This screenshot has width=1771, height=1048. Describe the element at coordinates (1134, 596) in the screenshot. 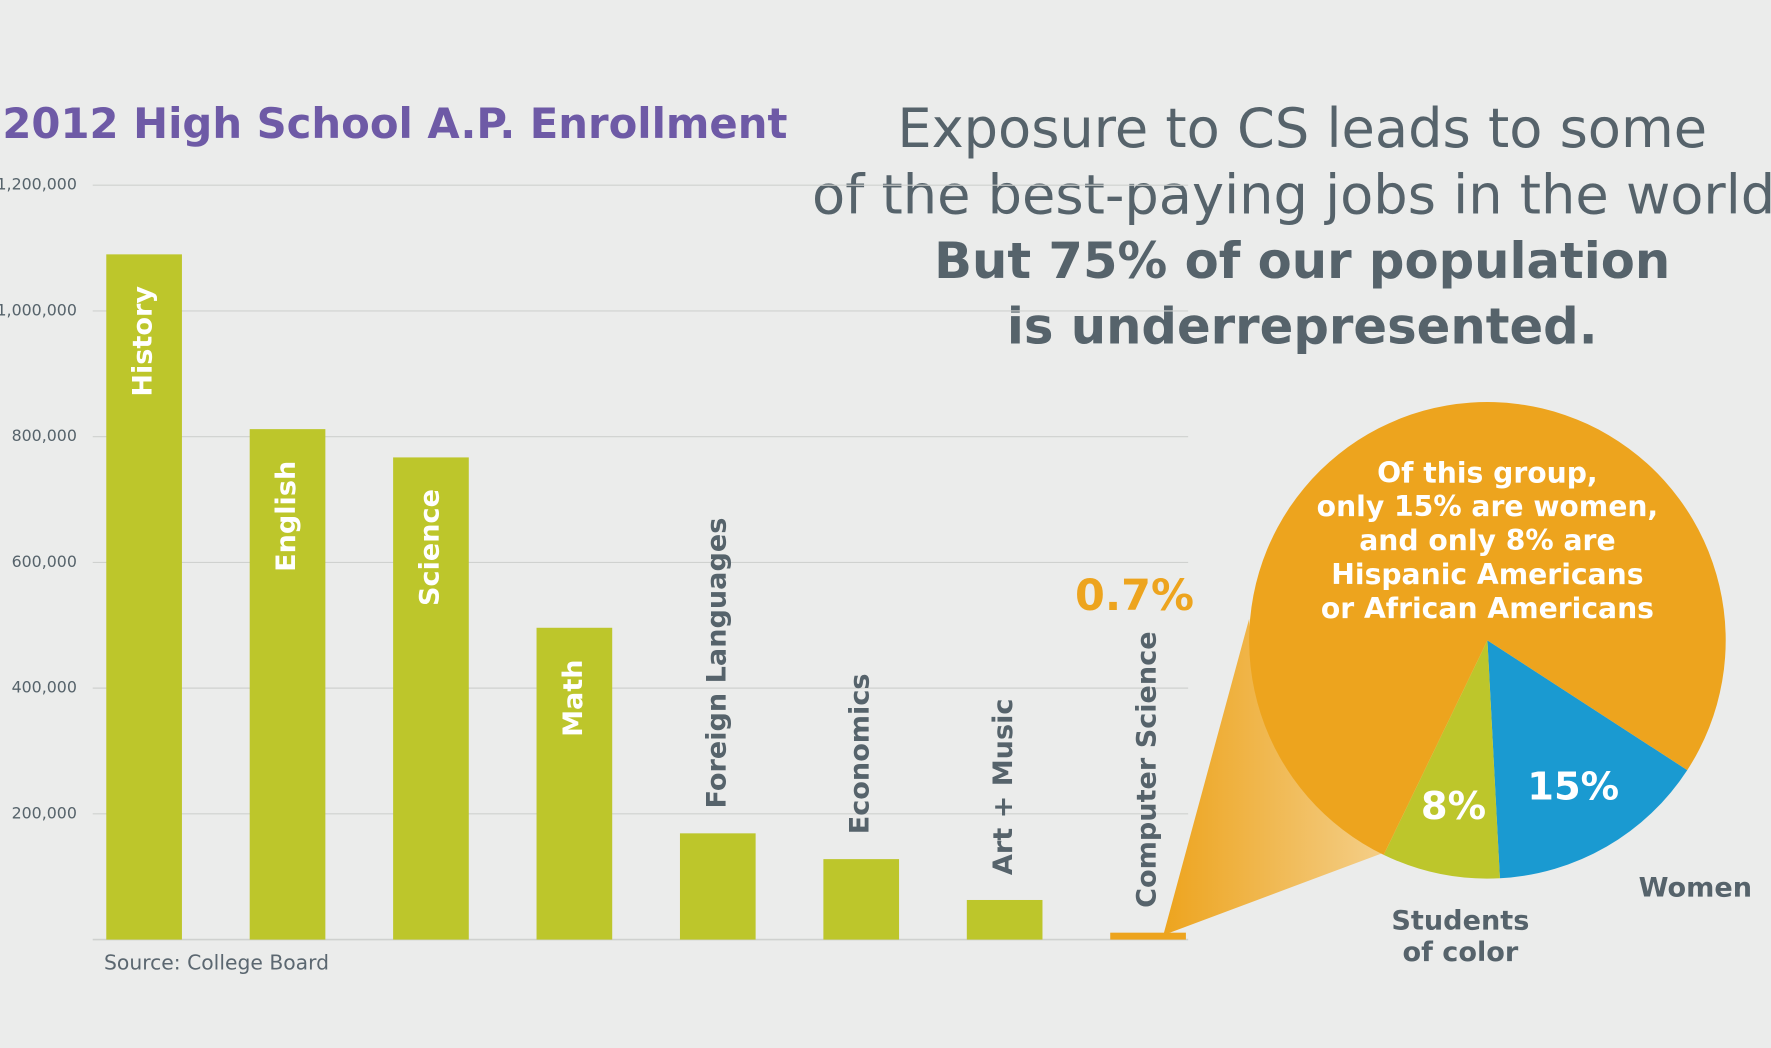

I see `annotation: 0.7%` at that location.